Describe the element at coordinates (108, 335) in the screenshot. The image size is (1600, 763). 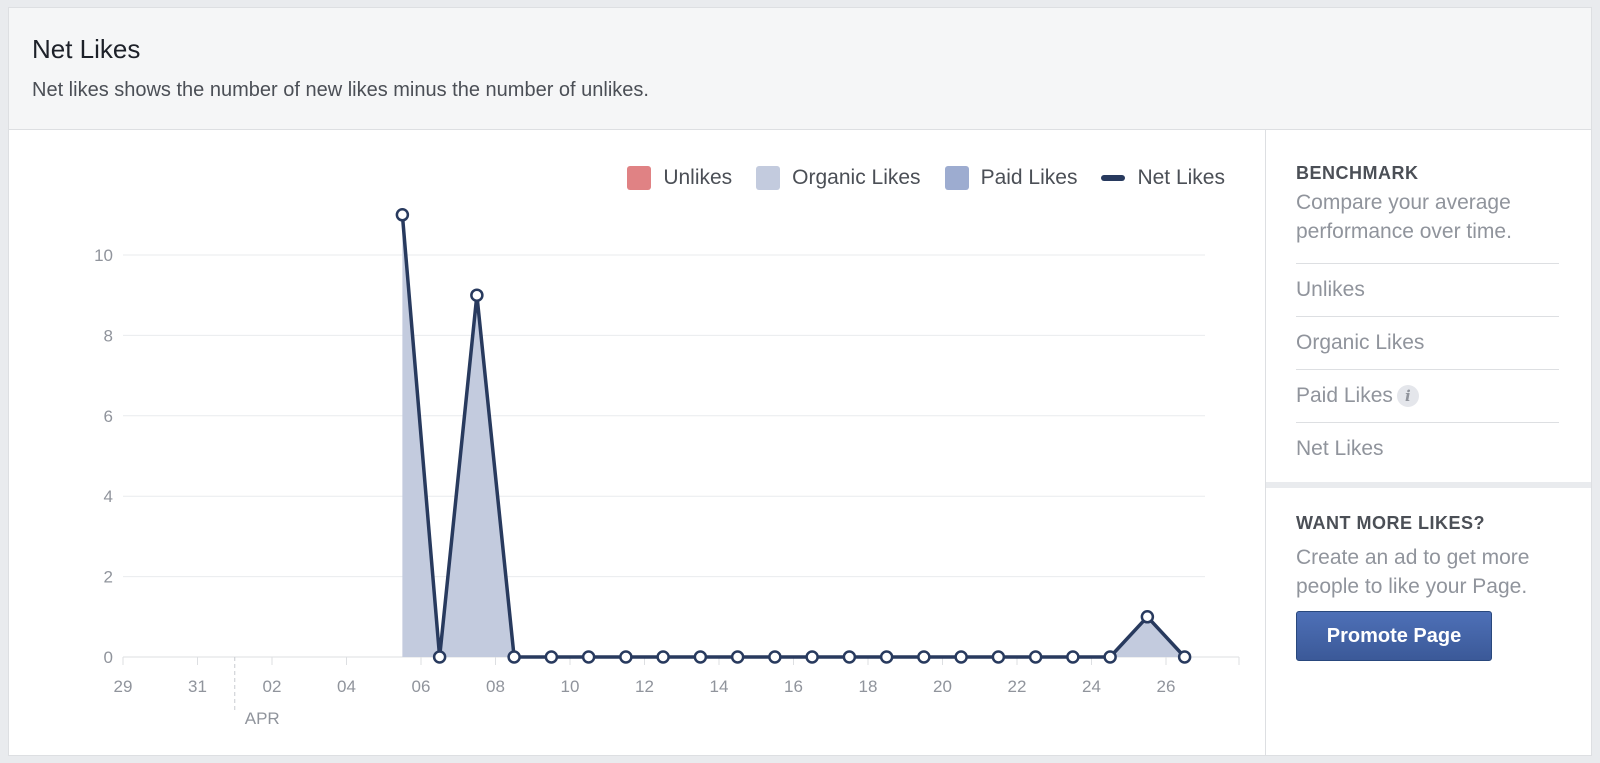
I see `y-tick-label: 8` at that location.